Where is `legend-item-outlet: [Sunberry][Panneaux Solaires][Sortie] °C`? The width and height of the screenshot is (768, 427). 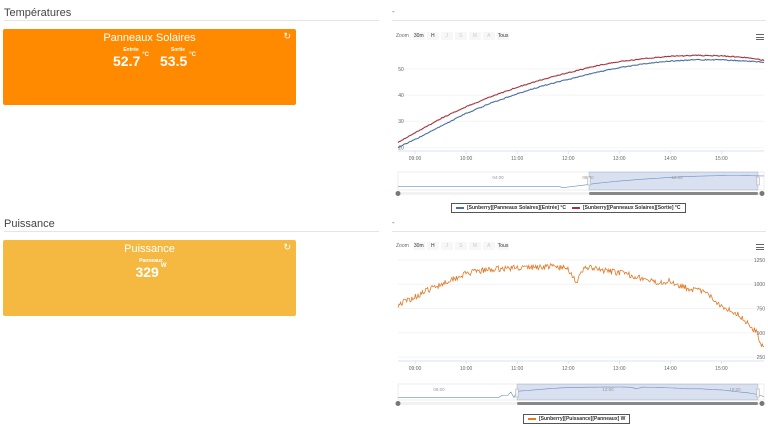
legend-item-outlet: [Sunberry][Panneaux Solaires][Sortie] °C is located at coordinates (626, 208).